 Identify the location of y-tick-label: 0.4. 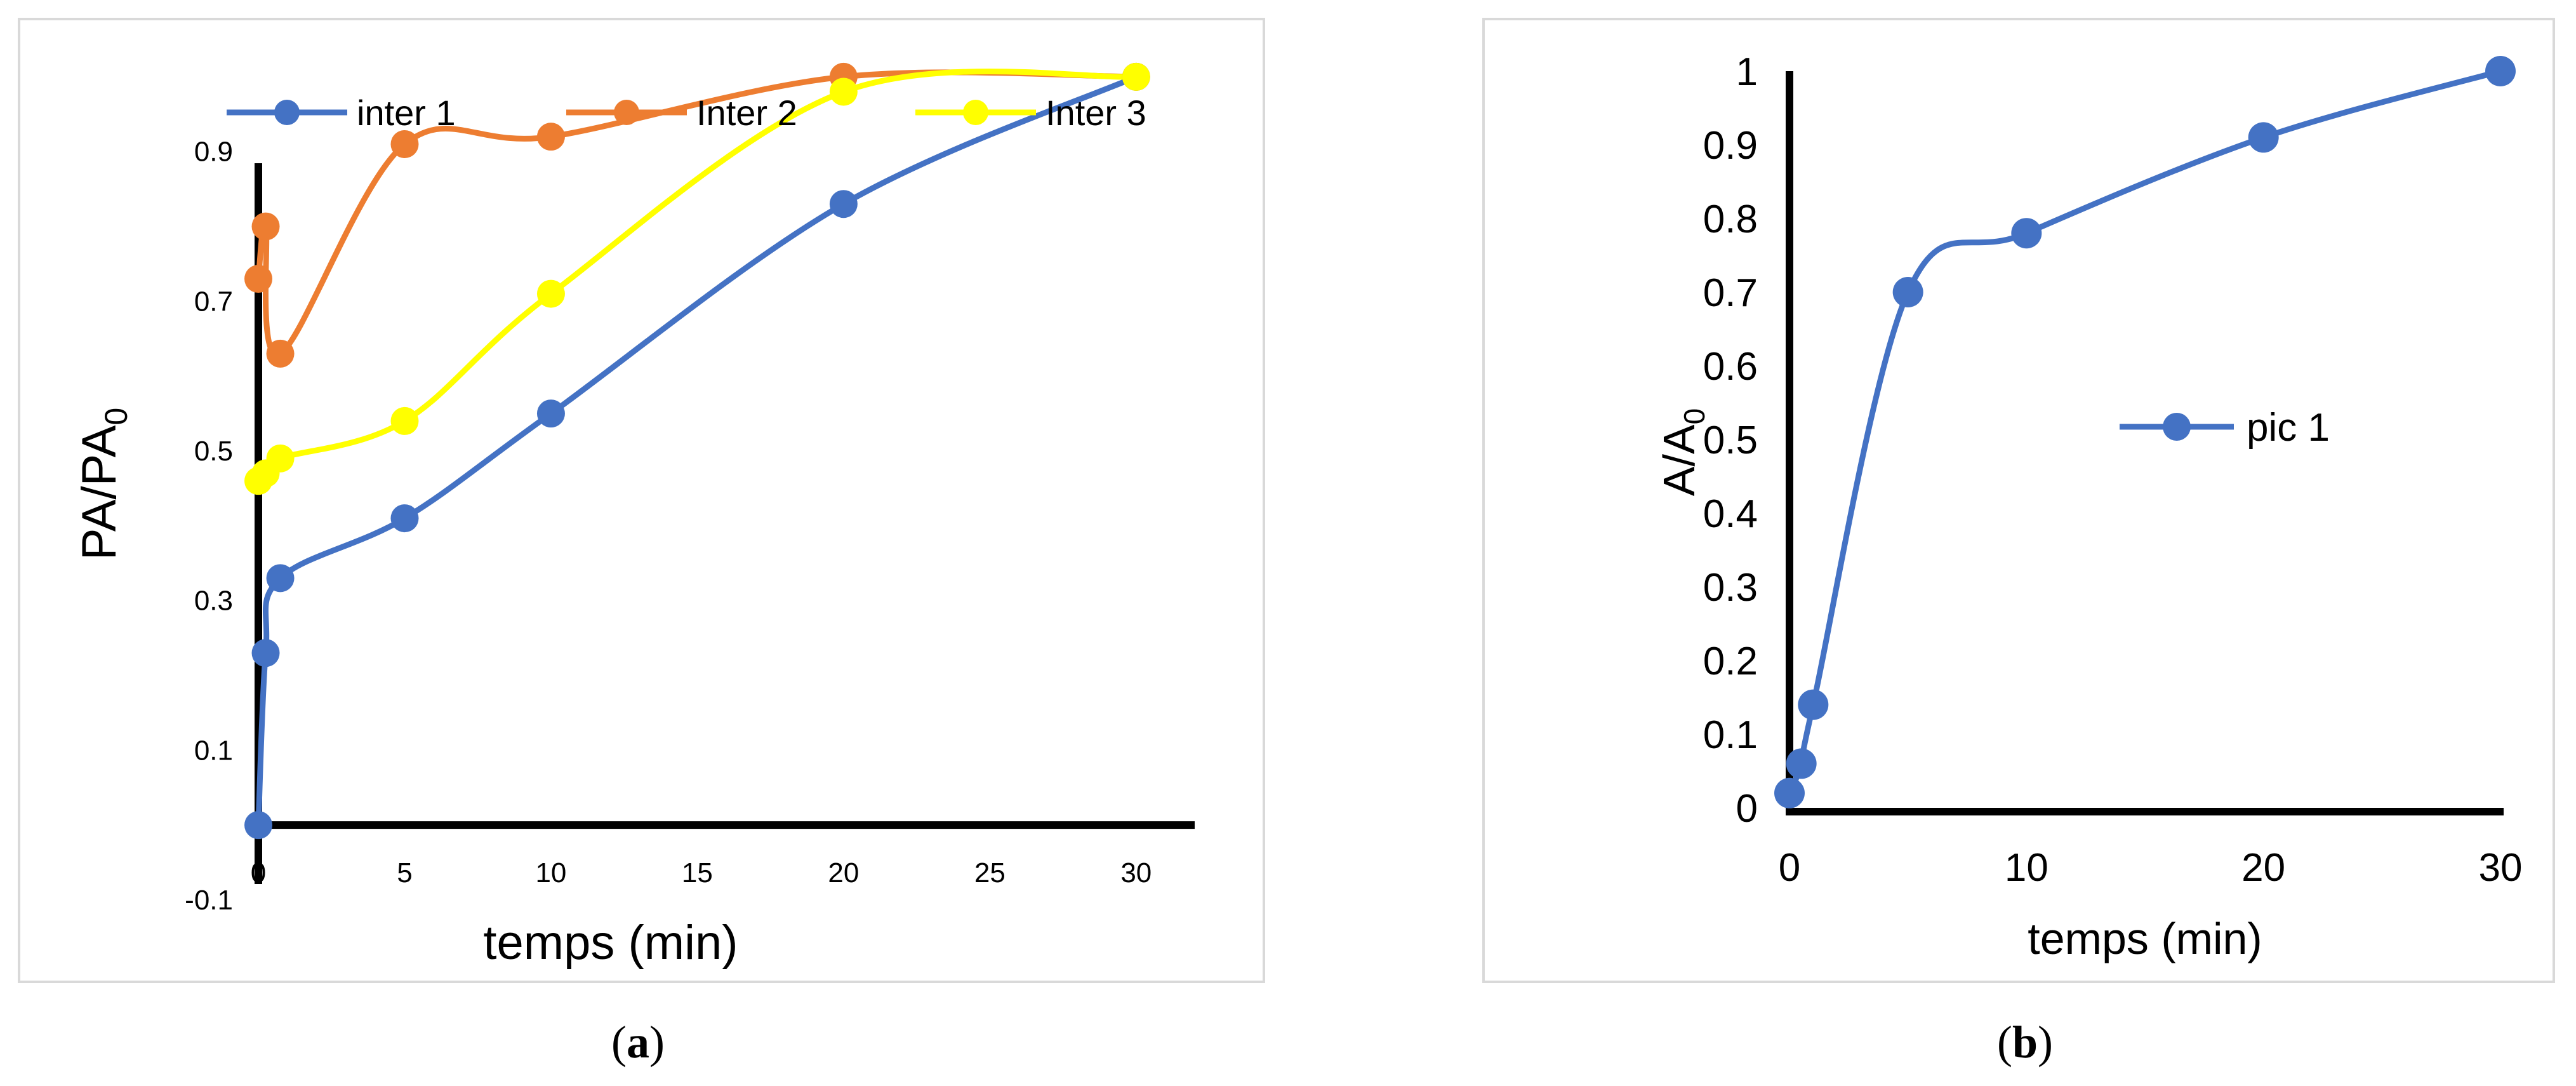
(1730, 514).